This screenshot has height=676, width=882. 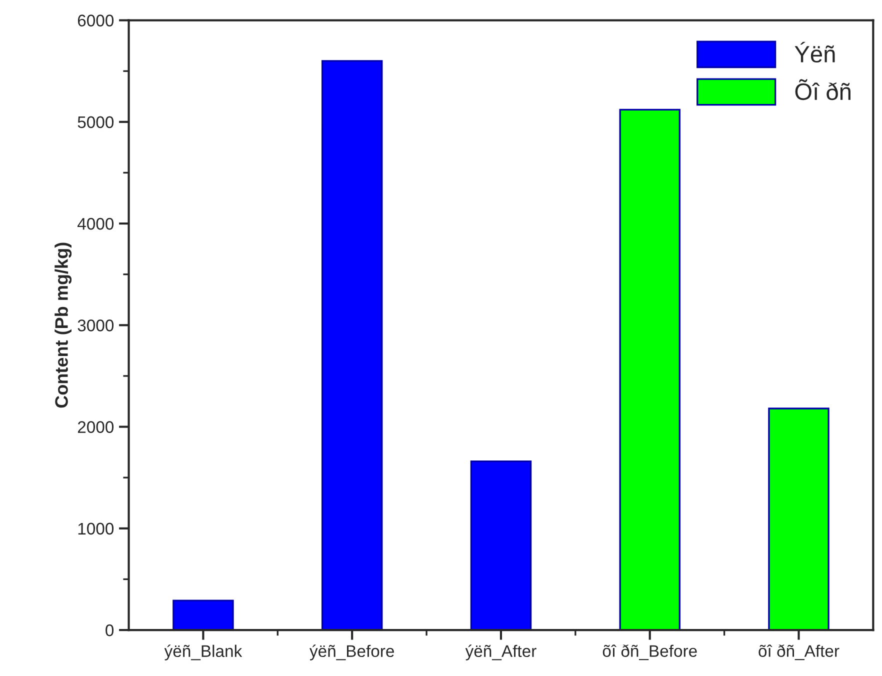 What do you see at coordinates (352, 652) in the screenshot?
I see `x-tick-label: ýëñ_Before` at bounding box center [352, 652].